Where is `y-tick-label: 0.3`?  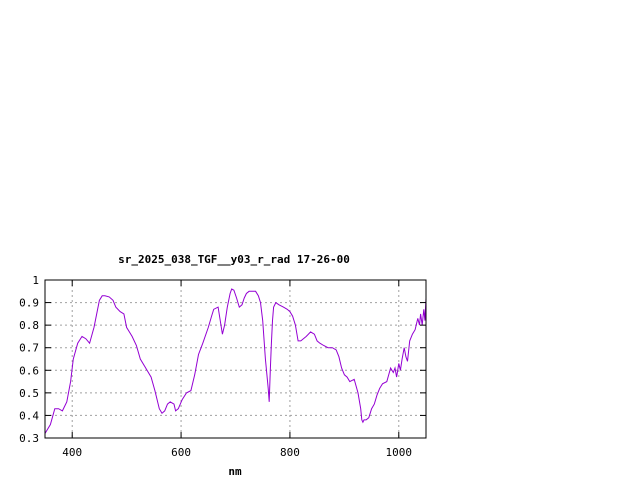
y-tick-label: 0.3 is located at coordinates (29, 438).